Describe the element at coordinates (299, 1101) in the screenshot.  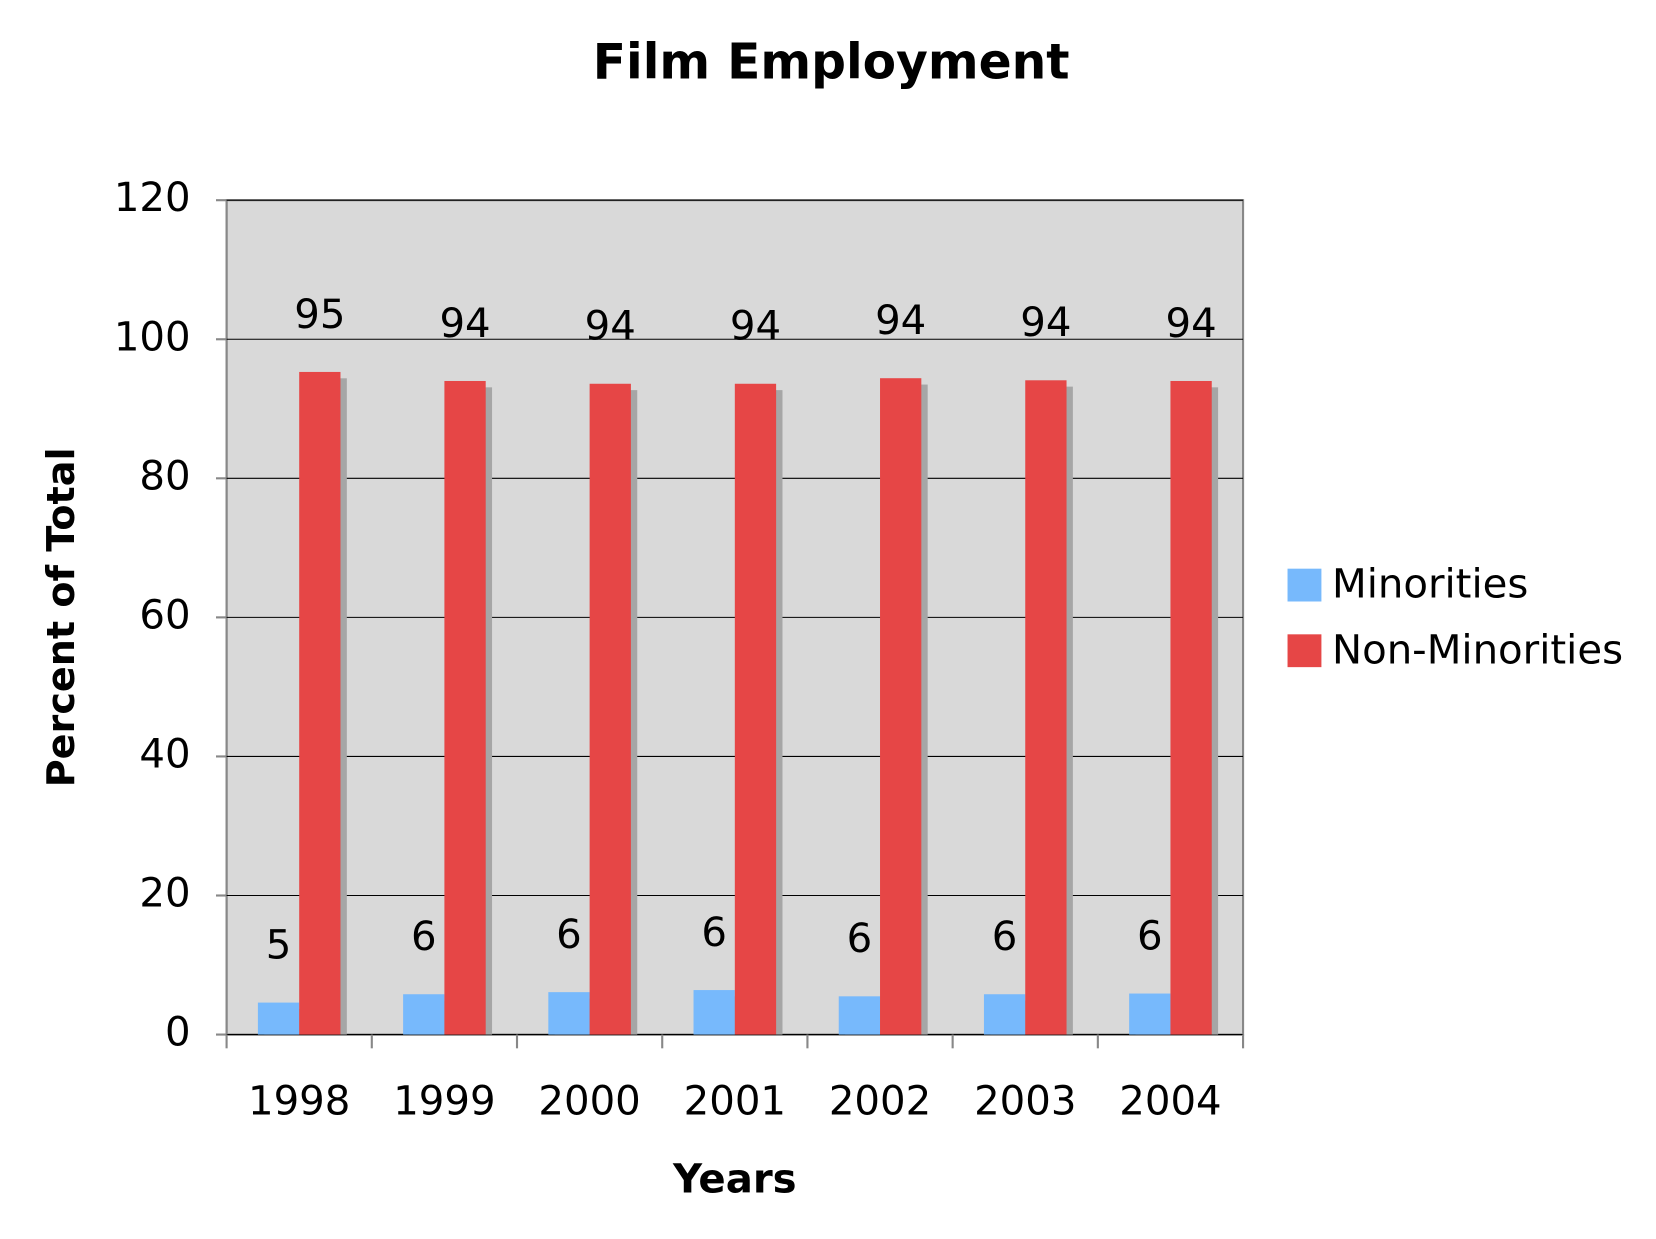
I see `x-tick-label: 1998` at that location.